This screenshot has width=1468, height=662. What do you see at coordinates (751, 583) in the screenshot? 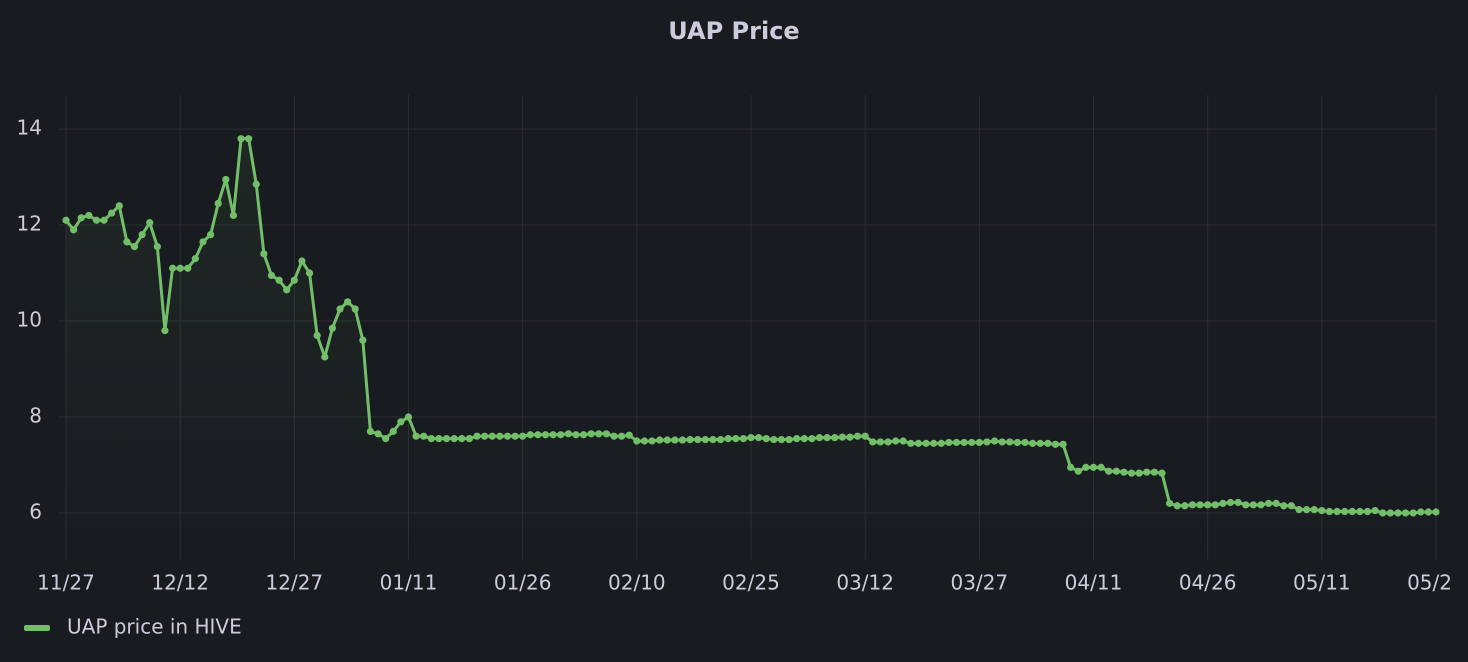
I see `x-tick-label: 02/25` at bounding box center [751, 583].